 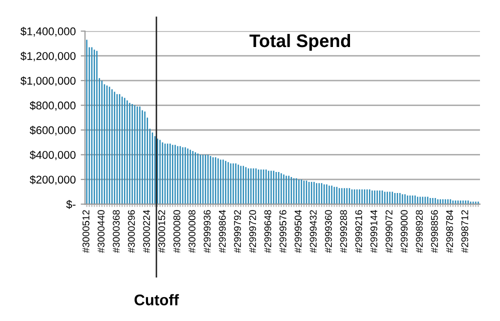 What do you see at coordinates (358, 231) in the screenshot?
I see `x-tick-label: #2999216` at bounding box center [358, 231].